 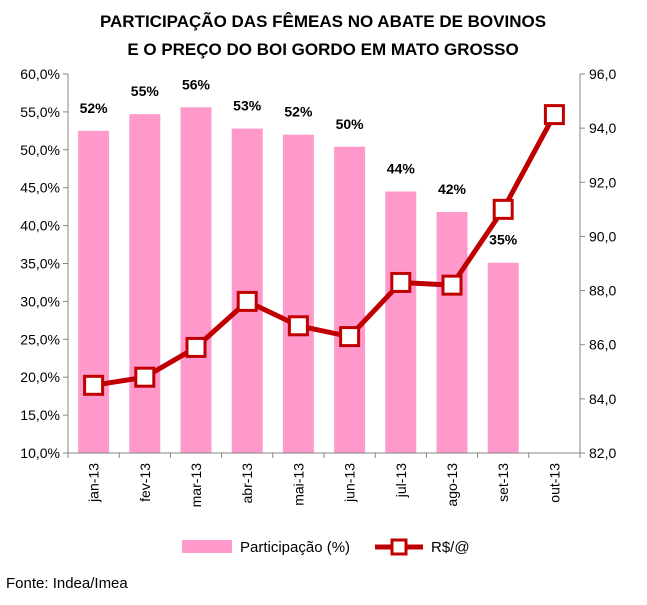 What do you see at coordinates (401, 168) in the screenshot?
I see `data-label-jul-13: 44%` at bounding box center [401, 168].